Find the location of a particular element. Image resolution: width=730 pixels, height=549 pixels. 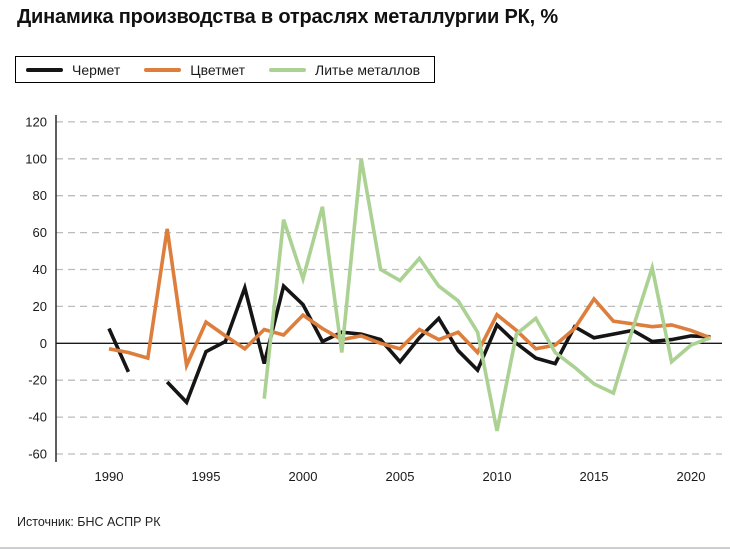

legend-item-casting: Литье металлов is located at coordinates (344, 70).